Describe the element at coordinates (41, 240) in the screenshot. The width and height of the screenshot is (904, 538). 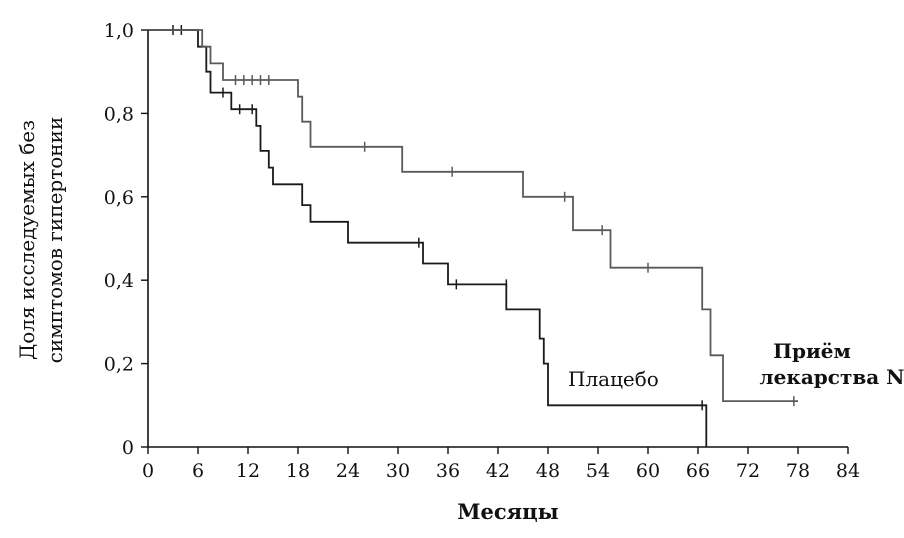
I see `y-axis-title: Доля исследуемых без симптомов гипертонии` at that location.